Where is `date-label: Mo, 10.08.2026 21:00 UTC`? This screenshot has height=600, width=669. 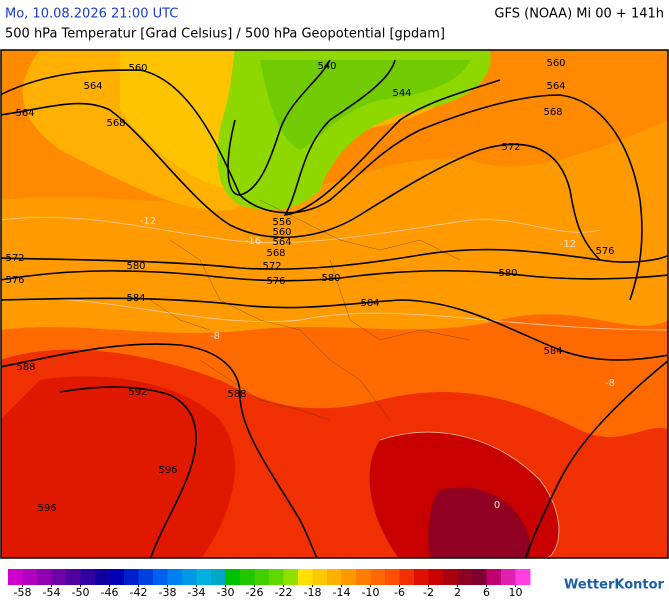 date-label: Mo, 10.08.2026 21:00 UTC is located at coordinates (91, 14).